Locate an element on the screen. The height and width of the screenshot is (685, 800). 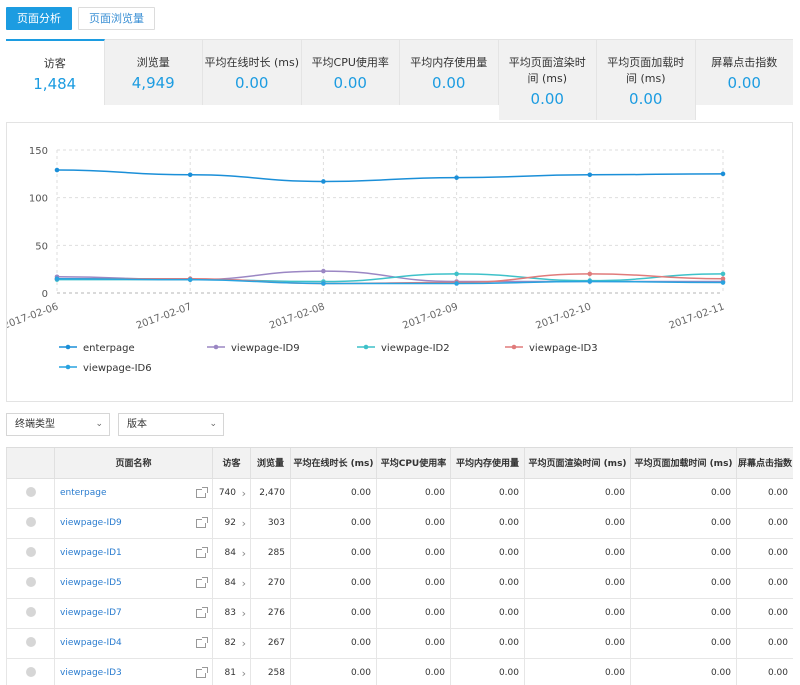
page-name-link: viewpage-ID3 is located at coordinates (91, 673).